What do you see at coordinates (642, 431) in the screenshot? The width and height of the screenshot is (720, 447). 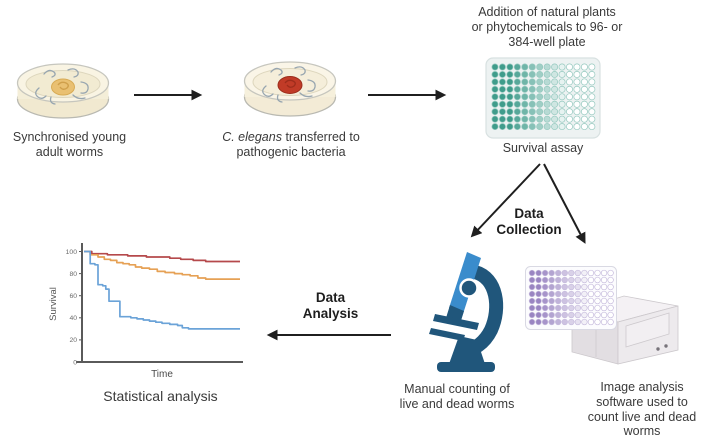 I see `label-line: worms` at bounding box center [642, 431].